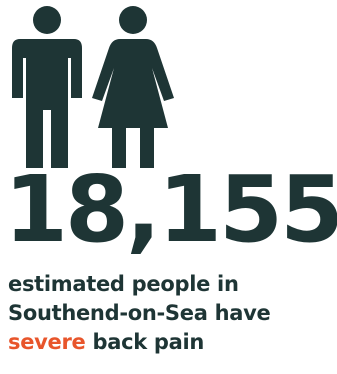 This screenshot has height=374, width=337. I want to click on male-figure-icon, so click(47, 87).